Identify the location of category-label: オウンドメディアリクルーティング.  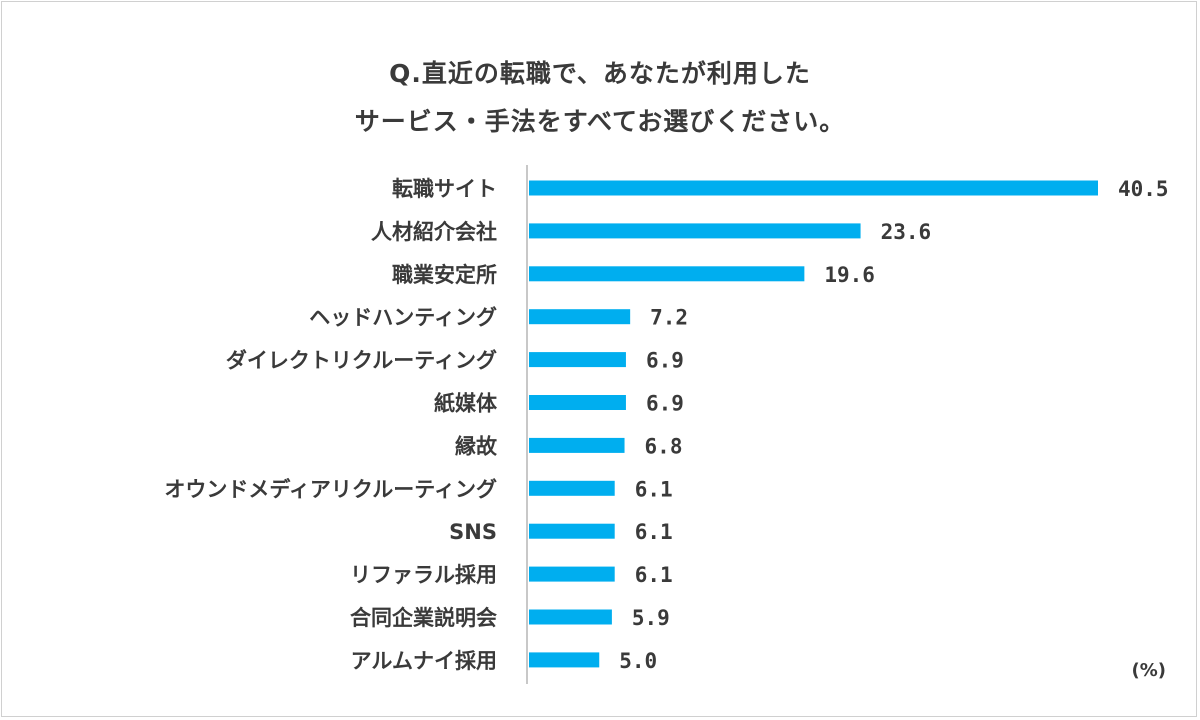
(330, 489).